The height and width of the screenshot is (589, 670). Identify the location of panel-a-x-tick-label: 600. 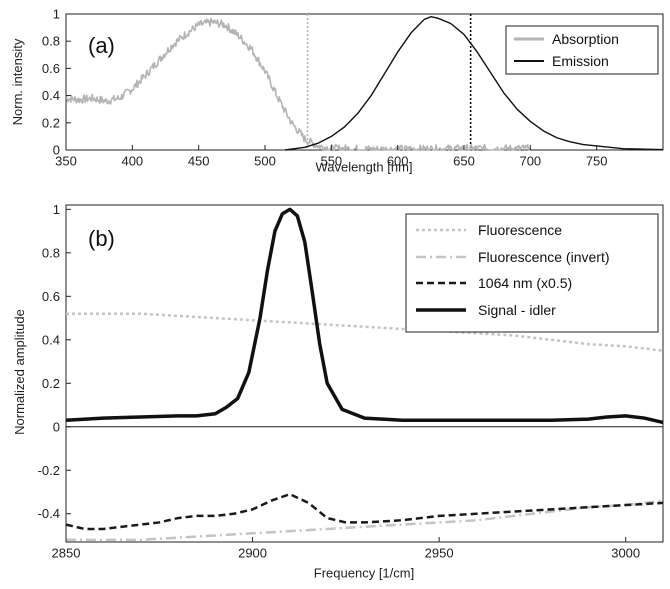
(398, 161).